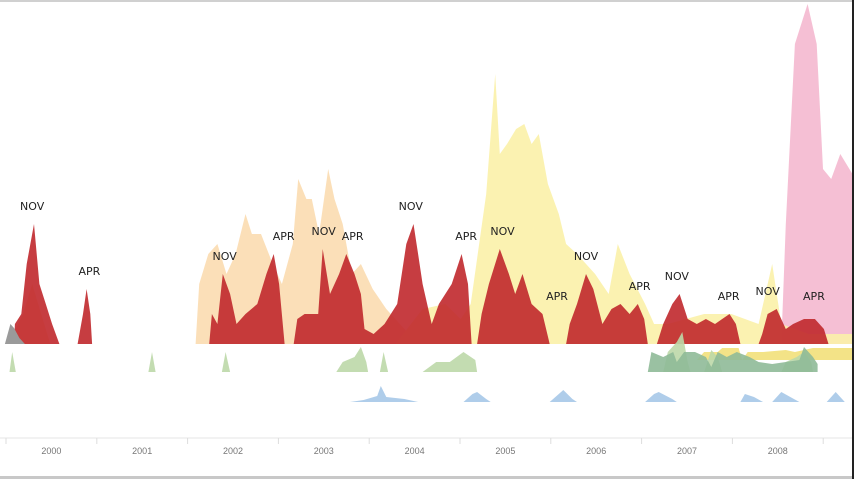  What do you see at coordinates (732, 359) in the screenshot?
I see `series-area-darkgreen` at bounding box center [732, 359].